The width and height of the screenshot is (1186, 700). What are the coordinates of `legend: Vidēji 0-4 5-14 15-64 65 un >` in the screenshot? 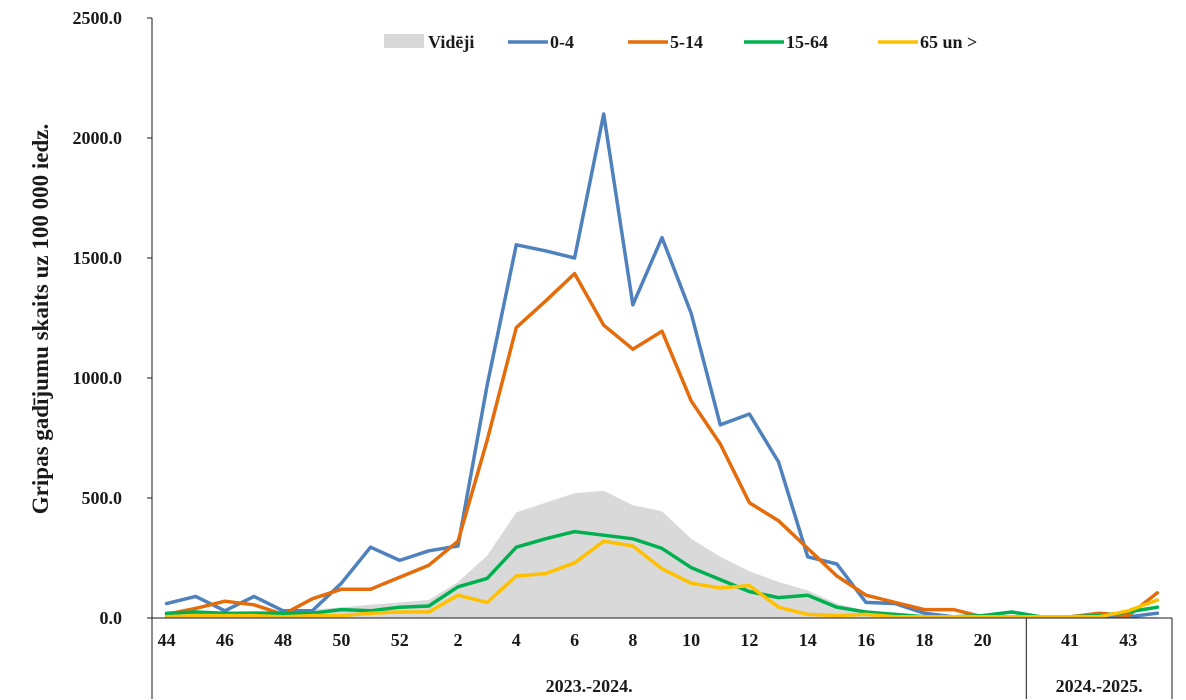 It's located at (680, 42).